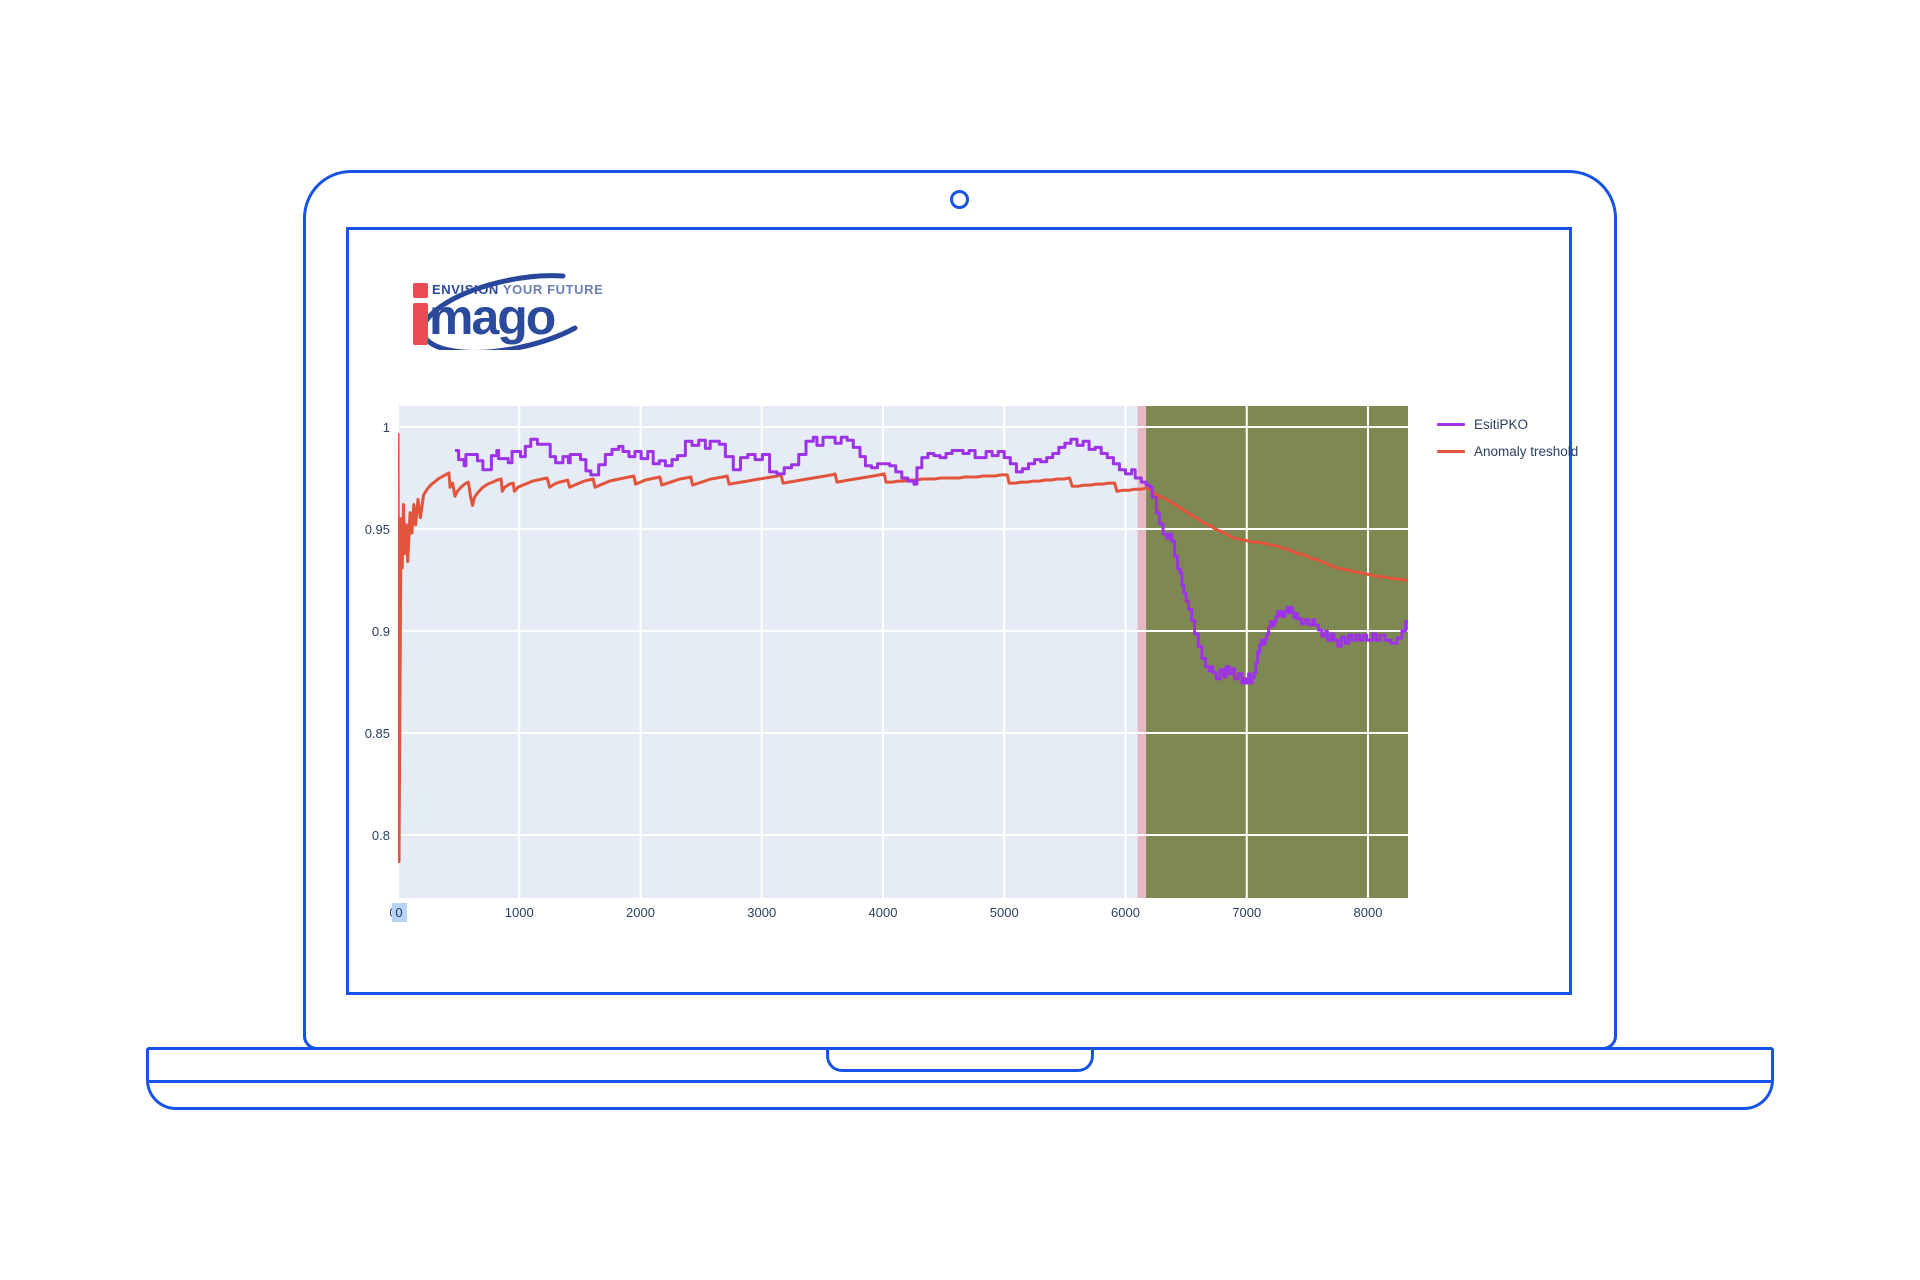  I want to click on logo-tagline: ENVISION YOUR FUTURE, so click(517, 289).